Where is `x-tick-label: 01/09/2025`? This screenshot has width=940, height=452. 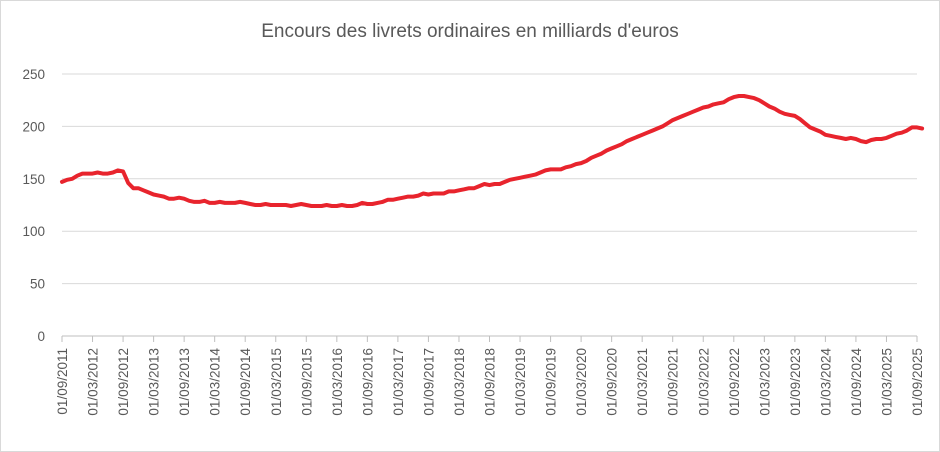
x-tick-label: 01/09/2025 is located at coordinates (917, 382).